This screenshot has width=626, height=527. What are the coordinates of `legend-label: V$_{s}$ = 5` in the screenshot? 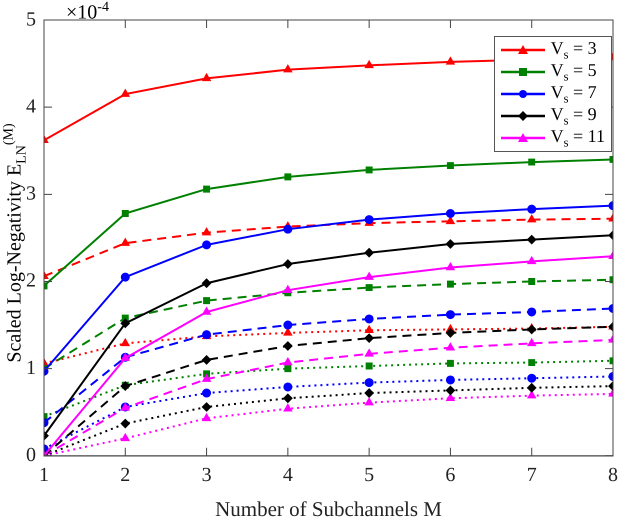 It's located at (573, 72).